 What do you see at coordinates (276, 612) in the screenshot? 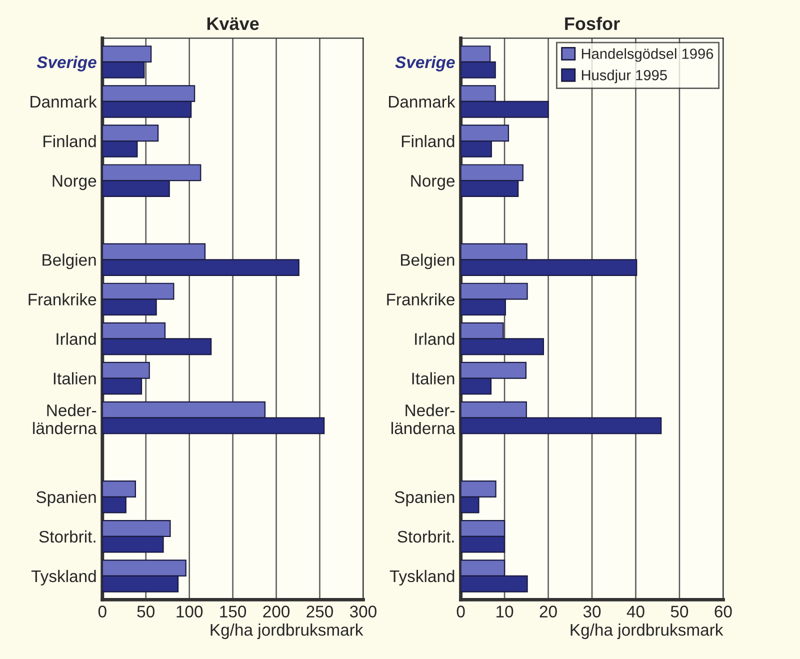
I see `x-tick-label: 200` at bounding box center [276, 612].